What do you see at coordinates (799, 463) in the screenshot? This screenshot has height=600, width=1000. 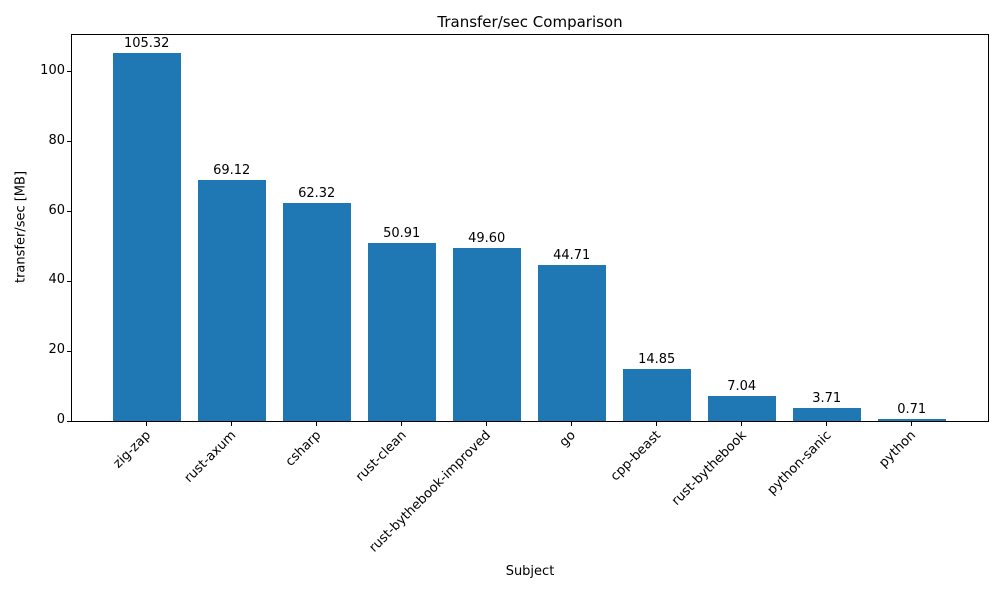 I see `x-tick-label: python-sanic` at bounding box center [799, 463].